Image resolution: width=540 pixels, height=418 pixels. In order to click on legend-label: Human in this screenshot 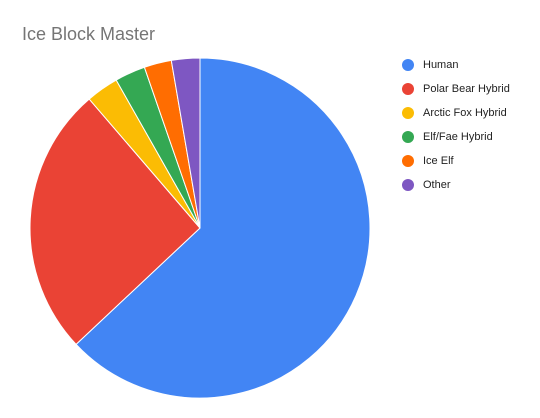, I will do `click(440, 65)`.